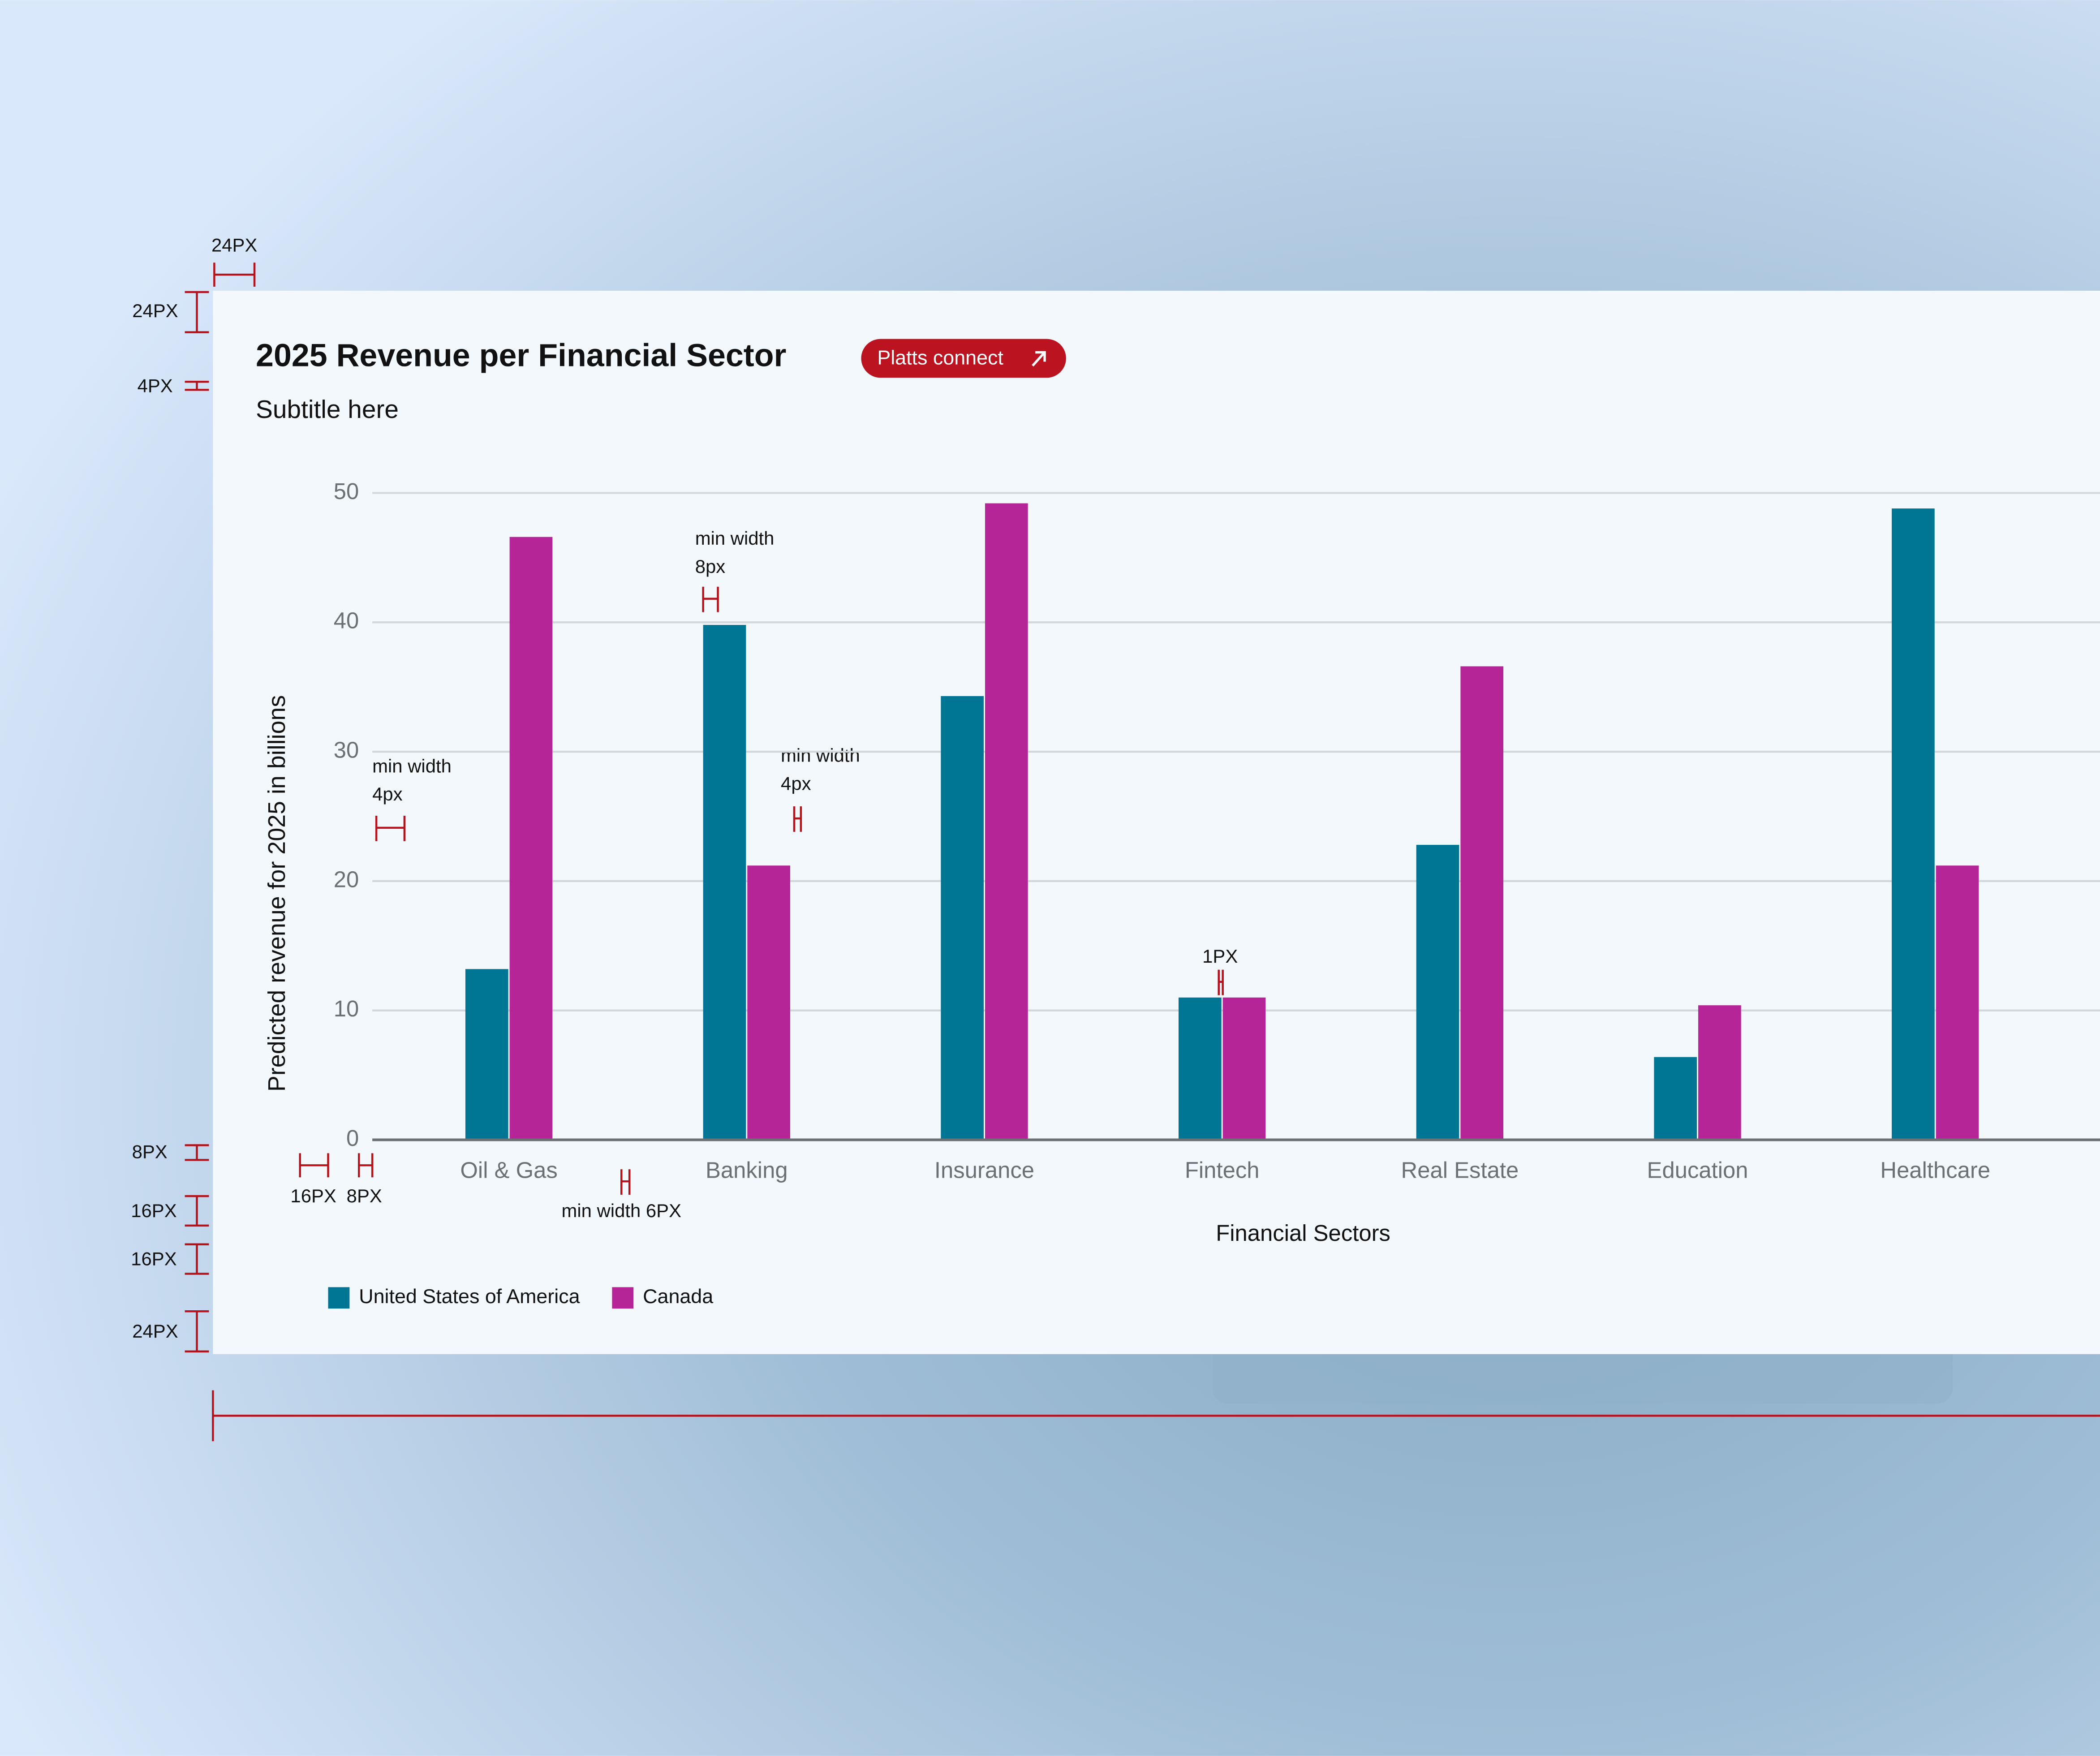 This screenshot has width=2100, height=1756. I want to click on platts-button: Platts connect, so click(963, 358).